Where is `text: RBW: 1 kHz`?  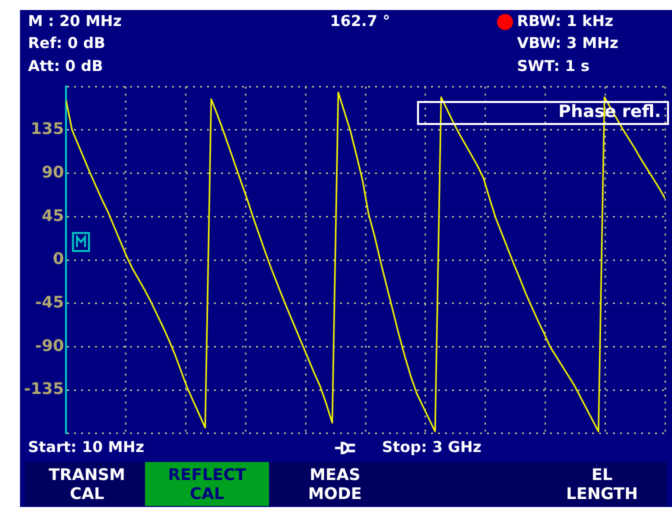
text: RBW: 1 kHz is located at coordinates (565, 21).